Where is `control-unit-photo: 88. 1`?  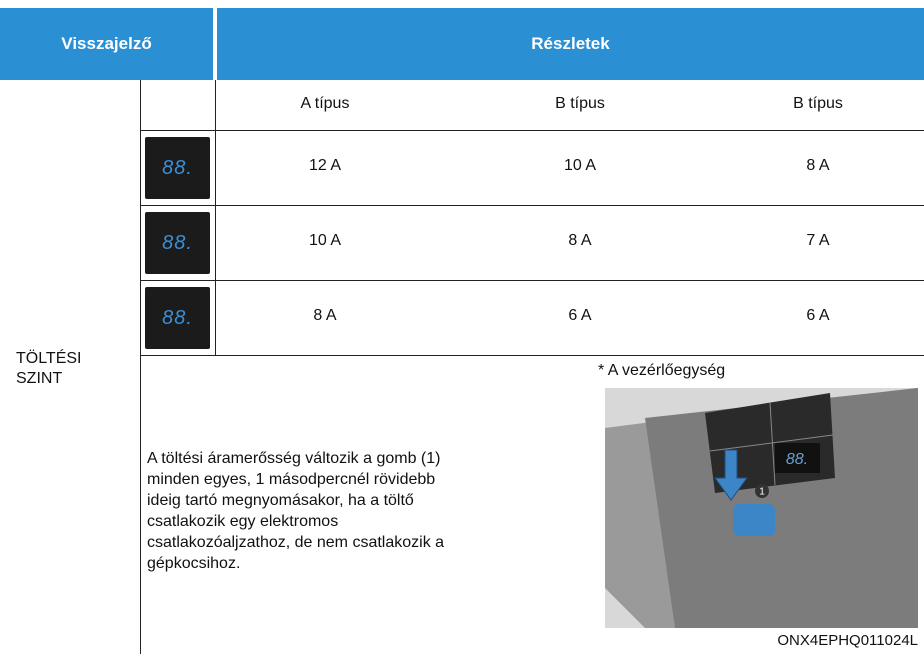 control-unit-photo: 88. 1 is located at coordinates (761, 508).